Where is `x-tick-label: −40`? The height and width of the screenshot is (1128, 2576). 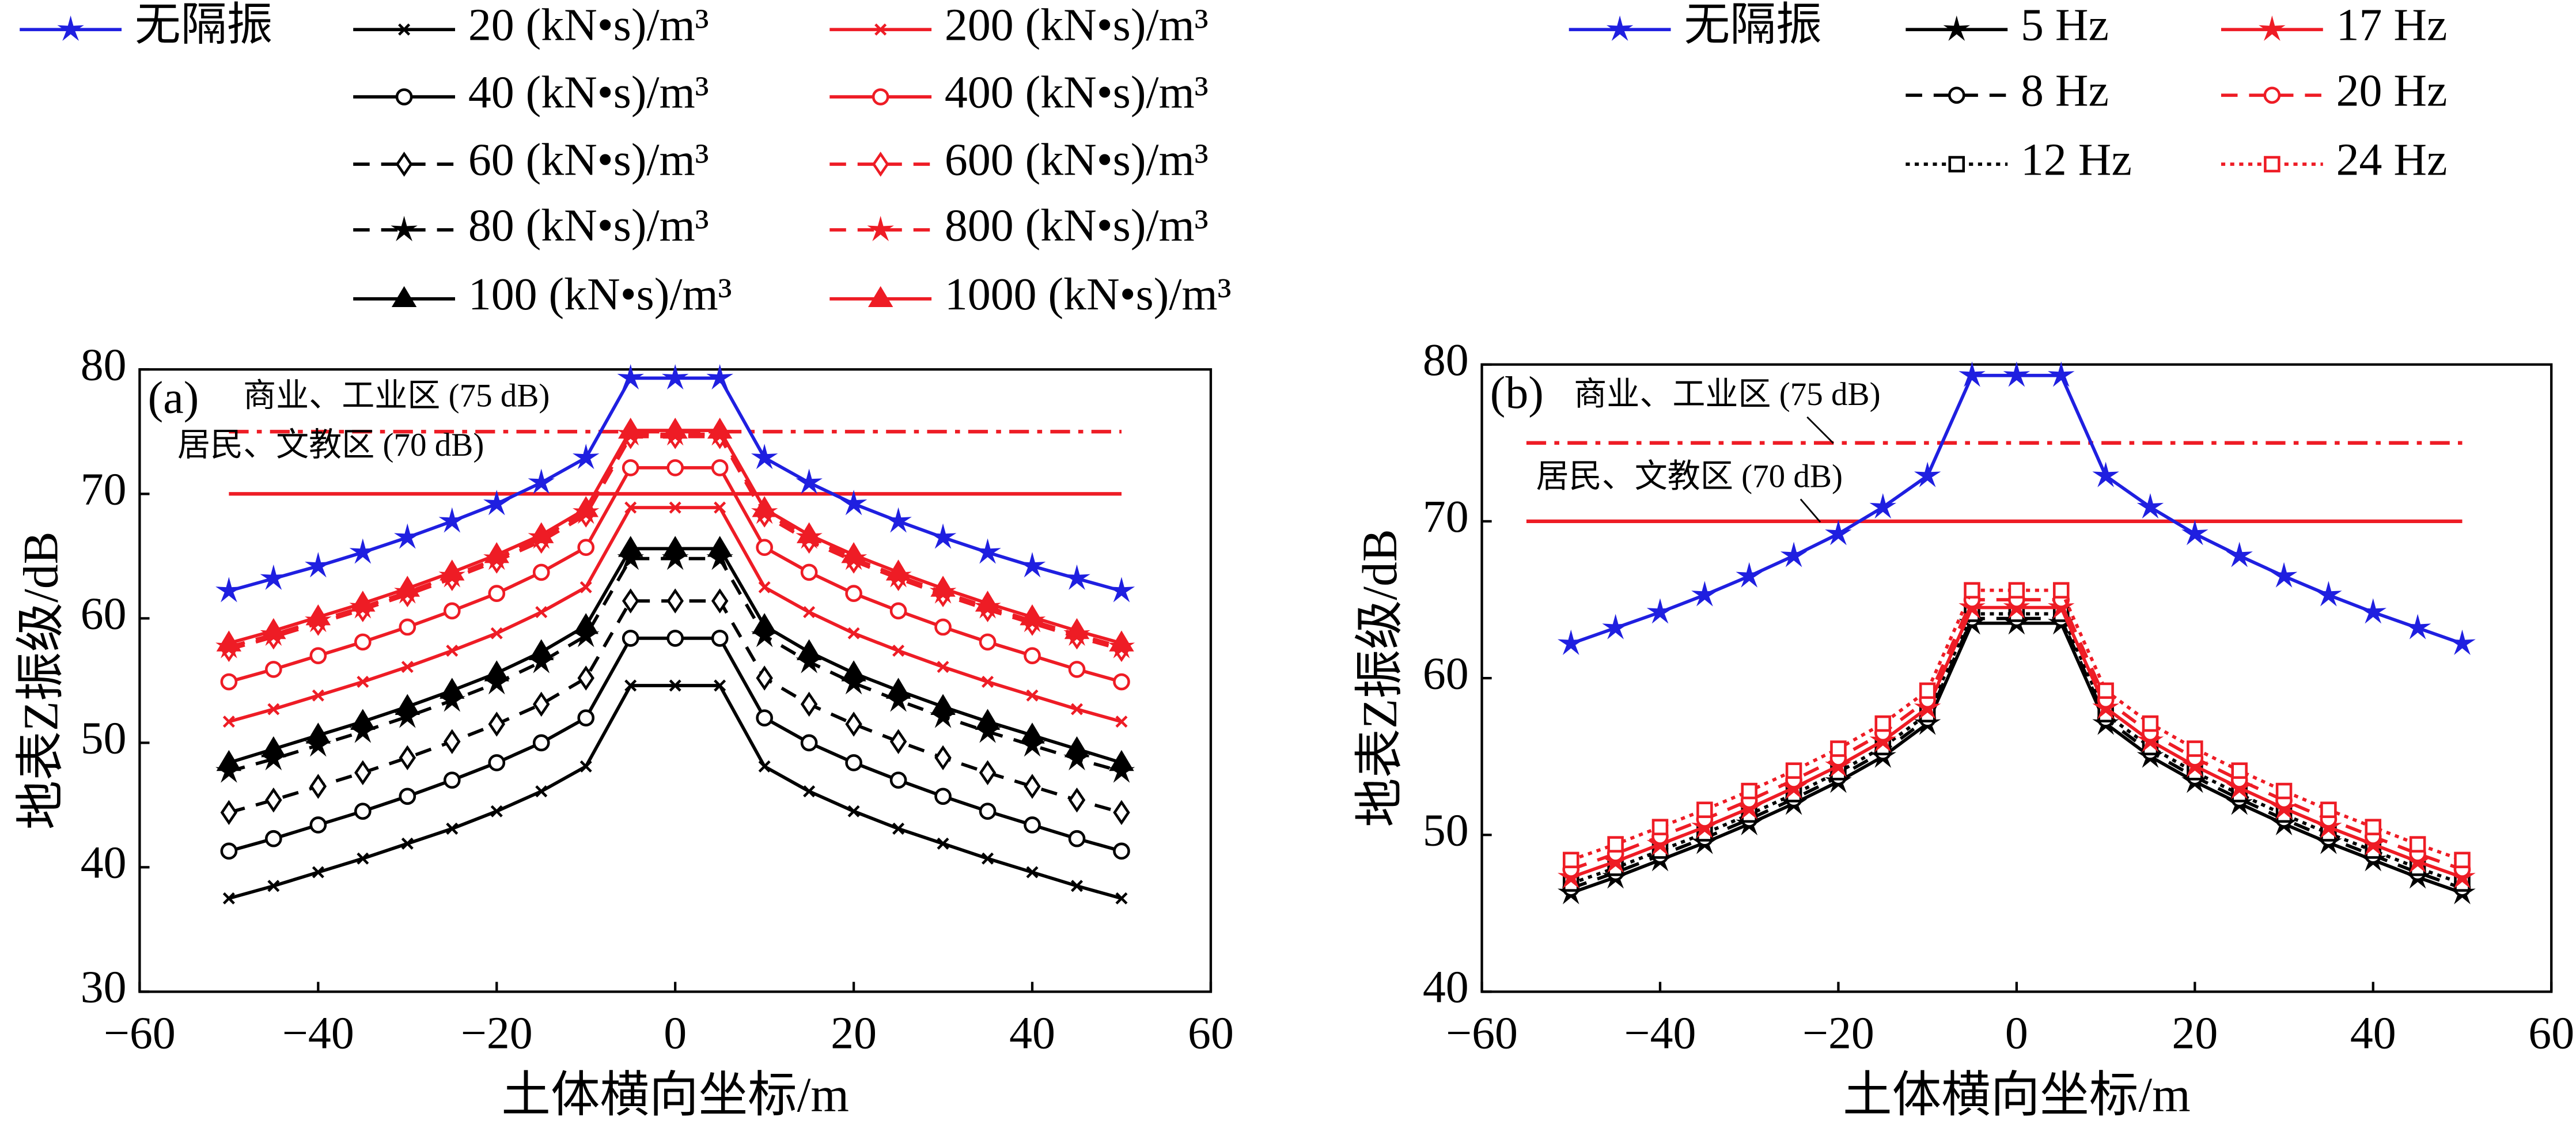
x-tick-label: −40 is located at coordinates (1660, 1033).